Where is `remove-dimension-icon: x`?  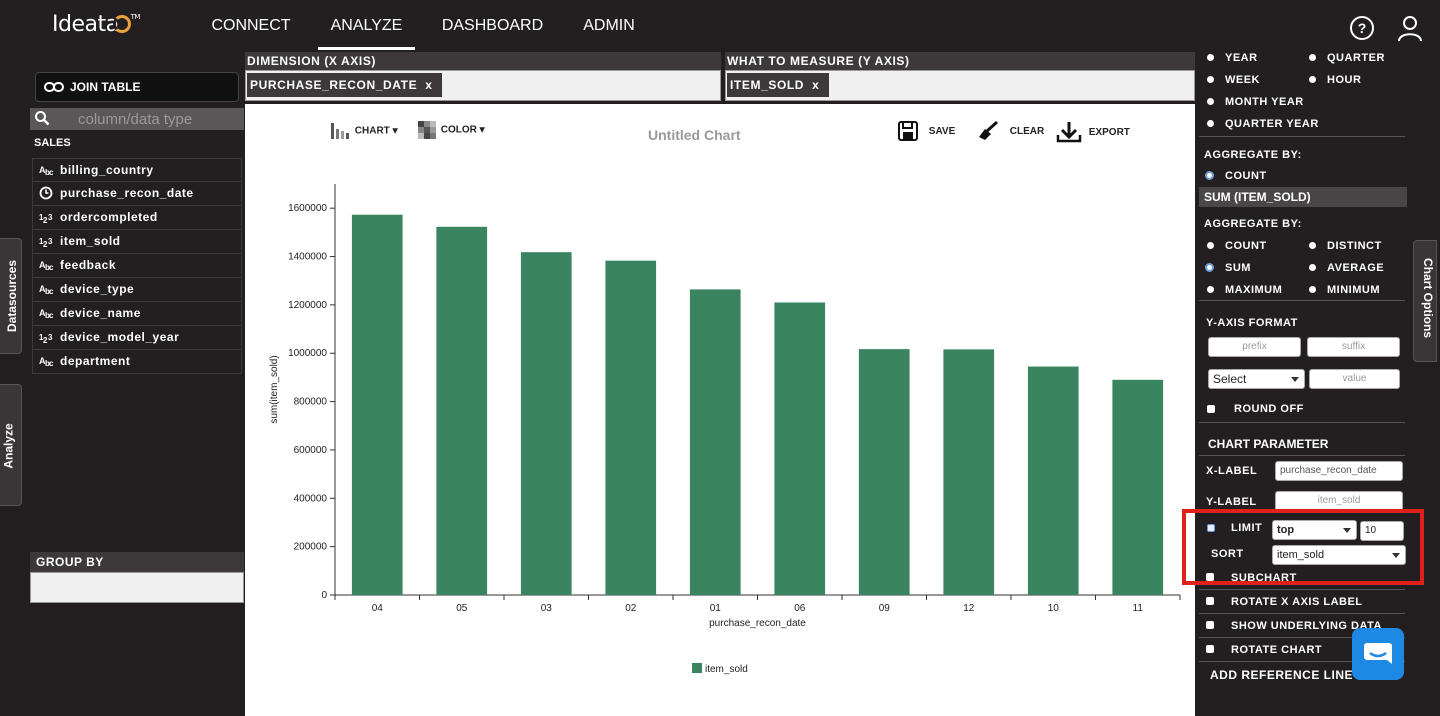 remove-dimension-icon: x is located at coordinates (429, 85).